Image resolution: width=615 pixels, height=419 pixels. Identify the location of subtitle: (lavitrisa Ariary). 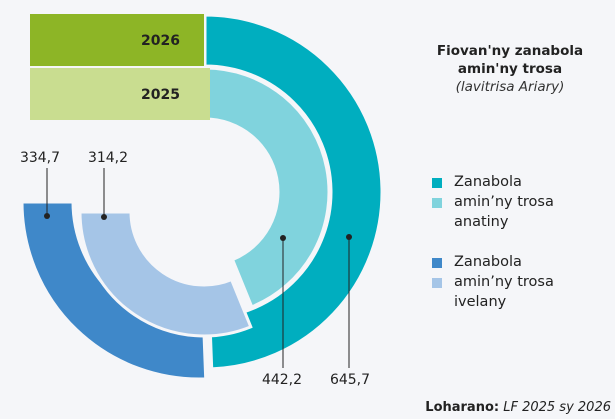
(510, 87).